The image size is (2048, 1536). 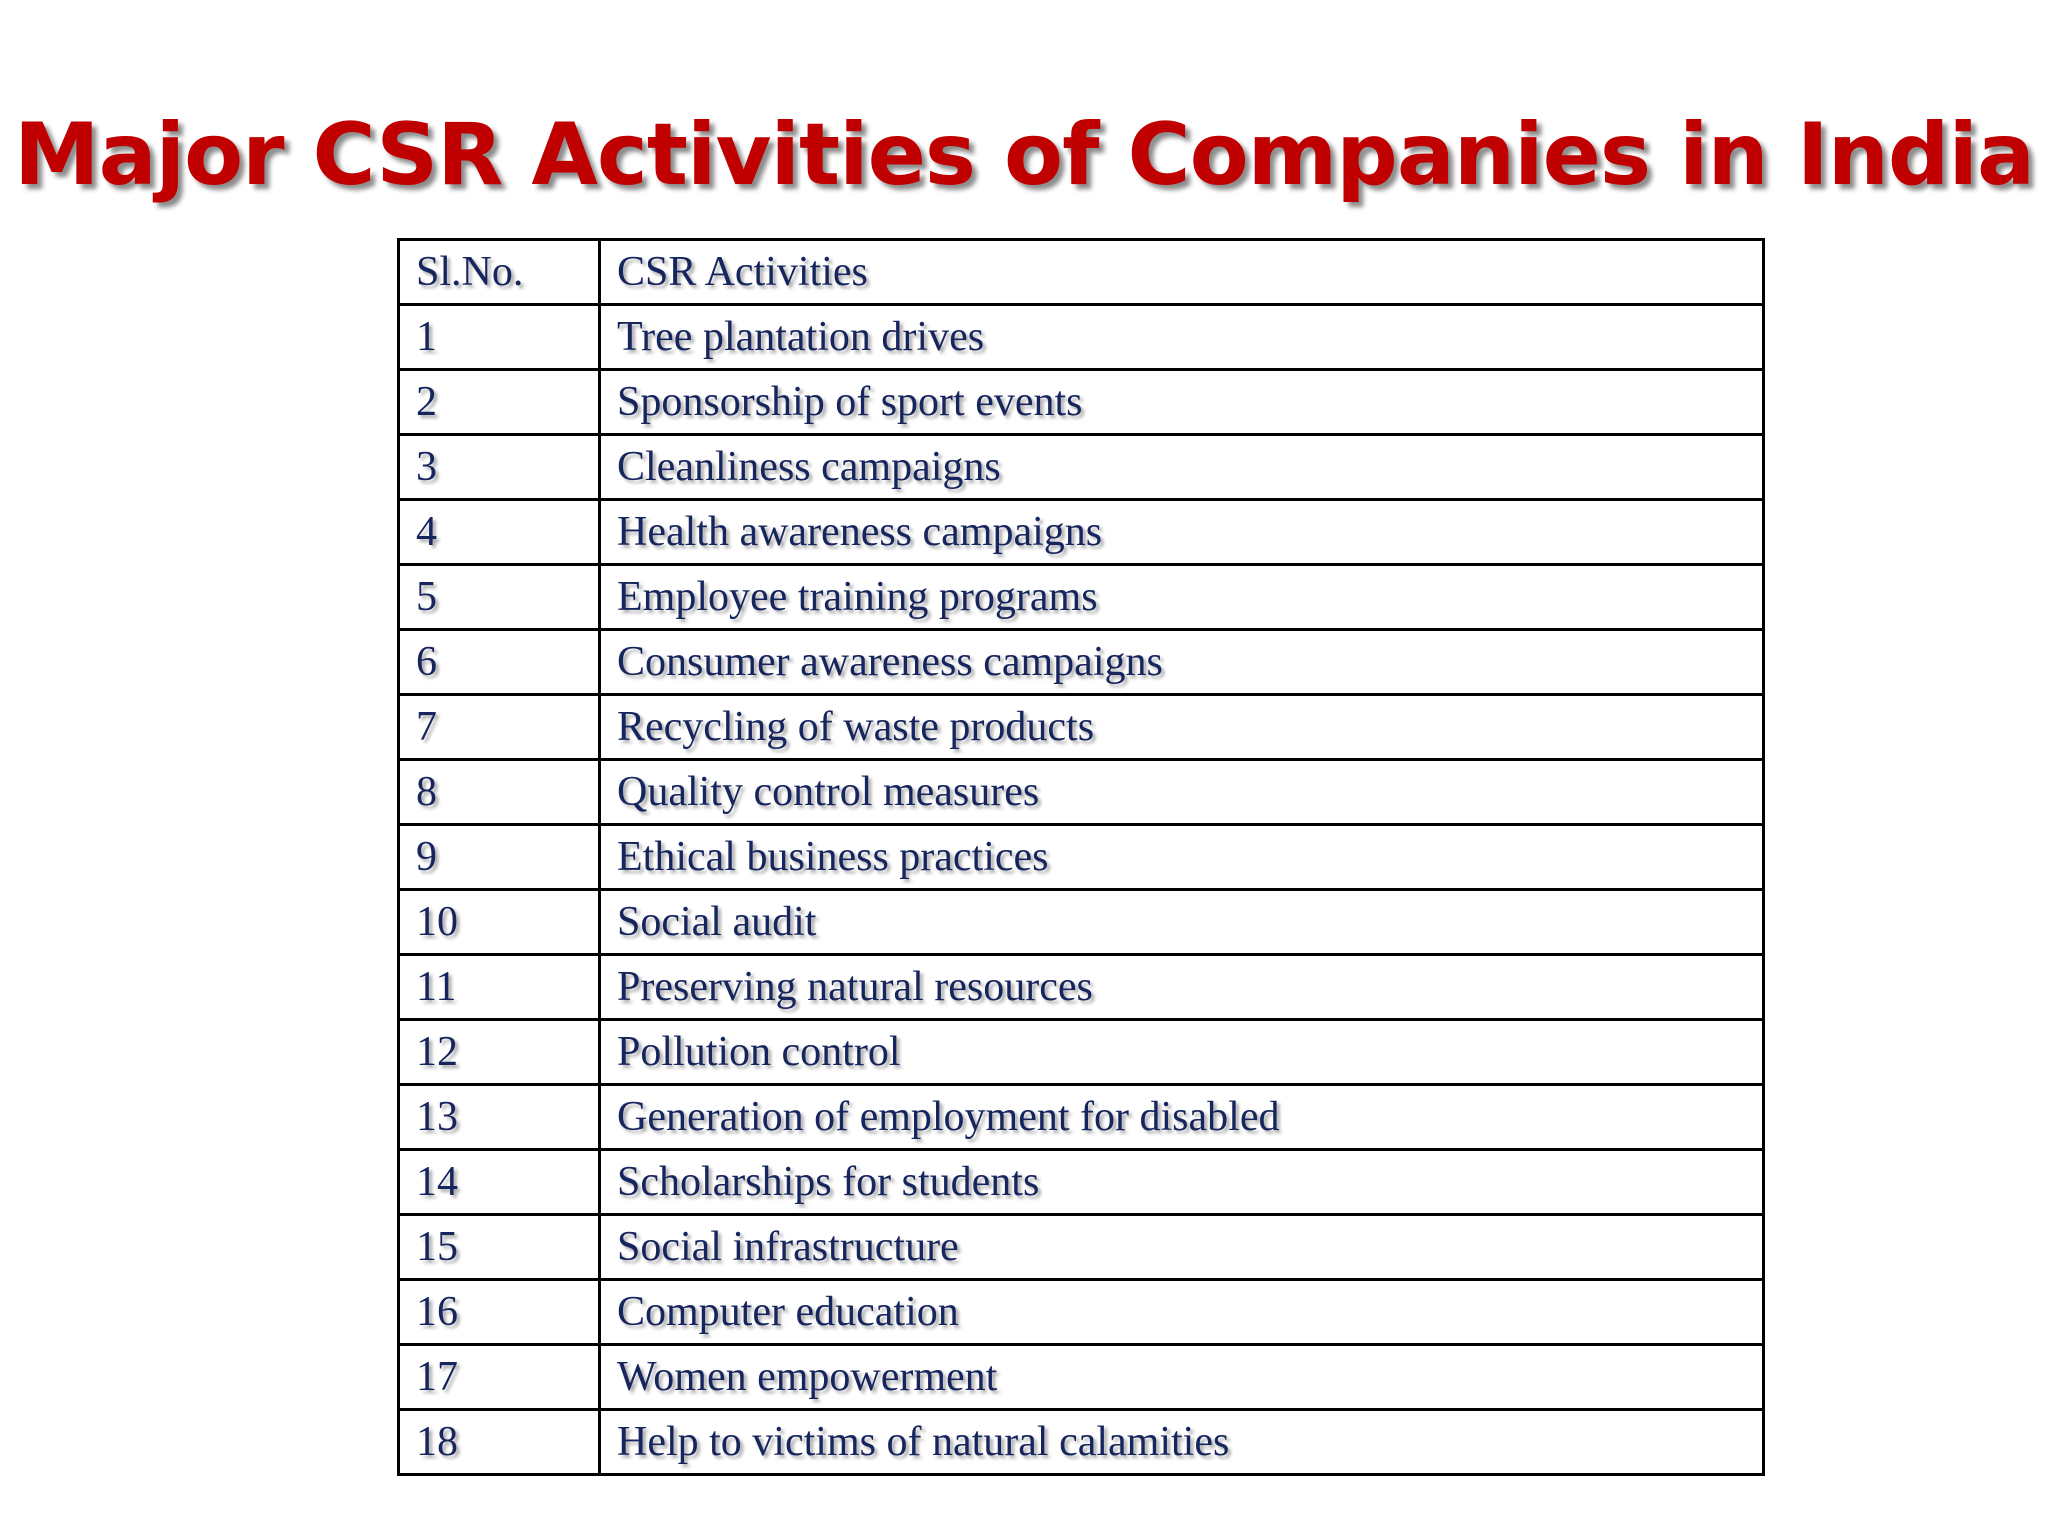 I want to click on table-row: 11 Preserving natural resources, so click(x=1081, y=987).